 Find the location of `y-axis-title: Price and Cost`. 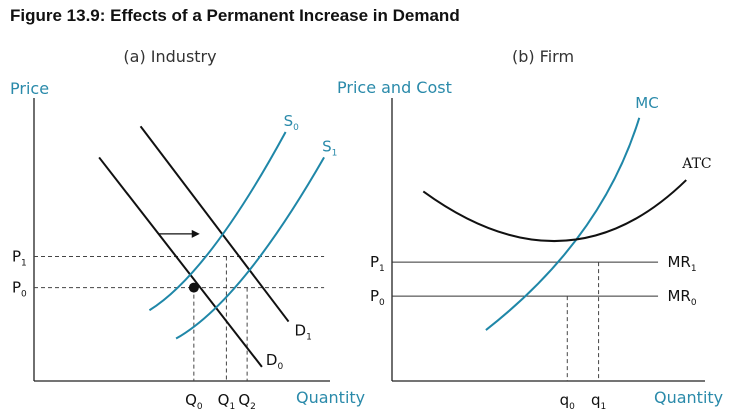

y-axis-title: Price and Cost is located at coordinates (394, 87).